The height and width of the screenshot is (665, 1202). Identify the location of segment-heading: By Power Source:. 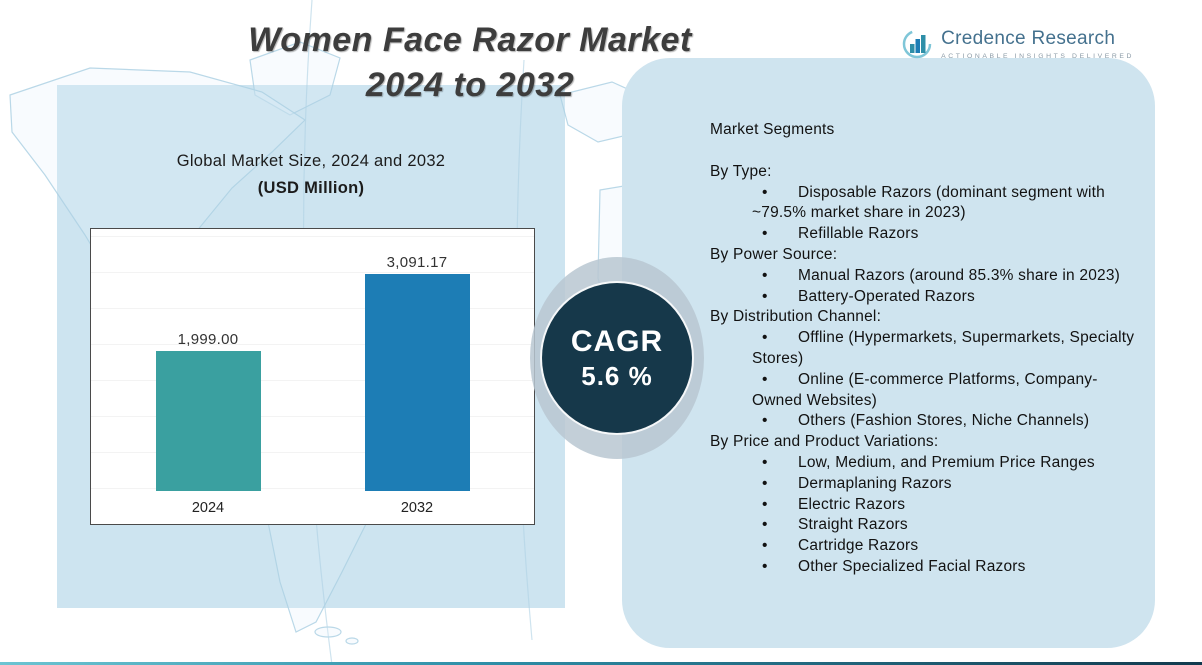
(774, 254).